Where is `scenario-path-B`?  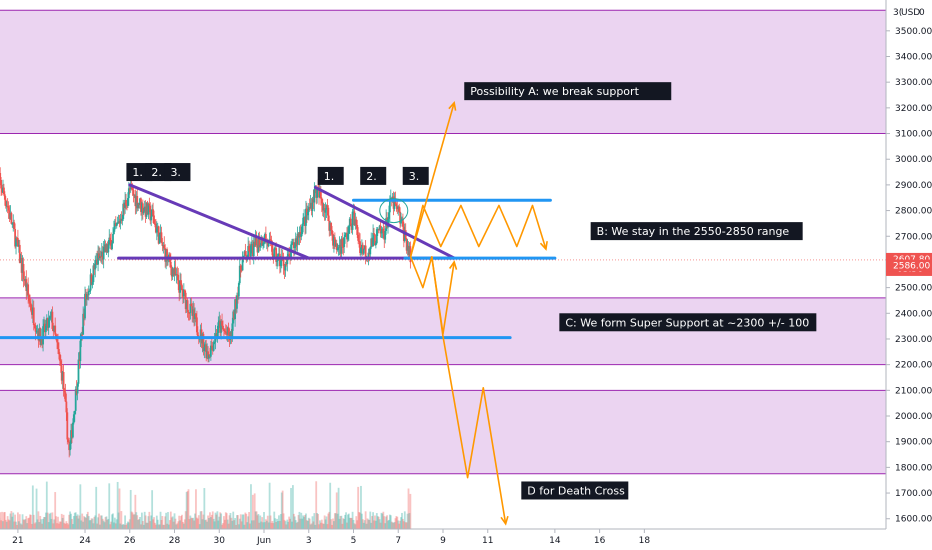 scenario-path-B is located at coordinates (478, 230).